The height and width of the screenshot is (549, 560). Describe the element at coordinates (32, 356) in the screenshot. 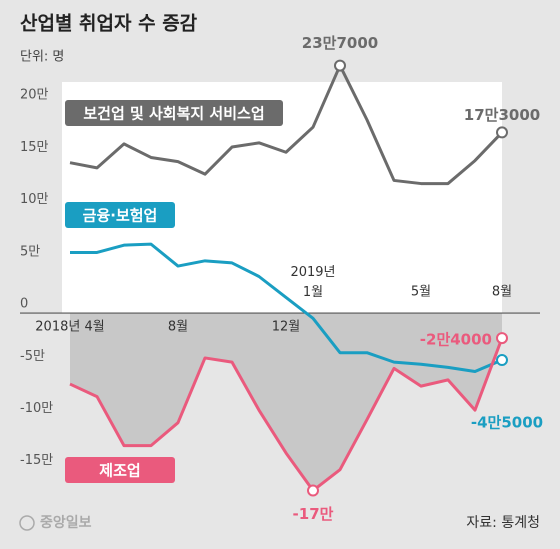

I see `y-tick-label: -5만` at that location.